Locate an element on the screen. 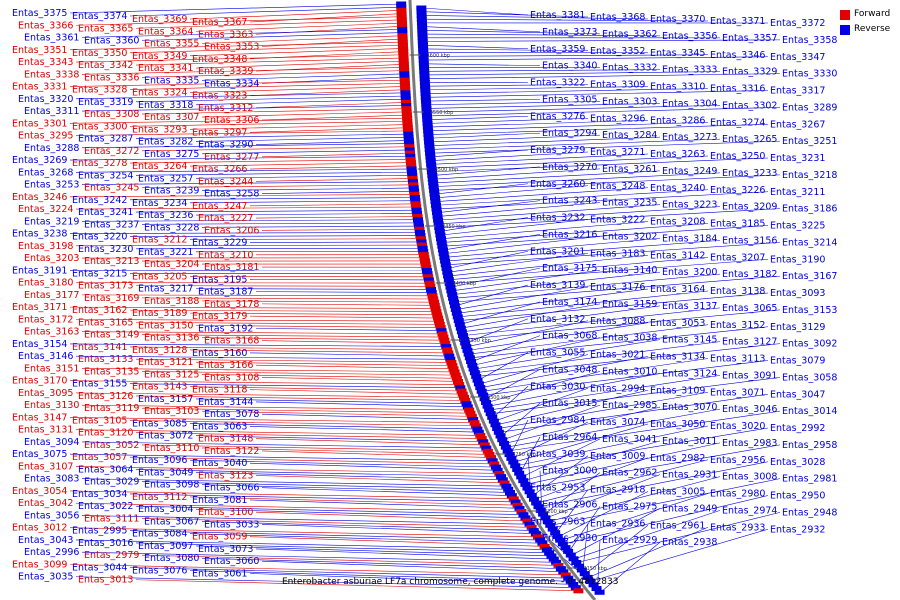  scale-label: 3200 kbp is located at coordinates (556, 512).